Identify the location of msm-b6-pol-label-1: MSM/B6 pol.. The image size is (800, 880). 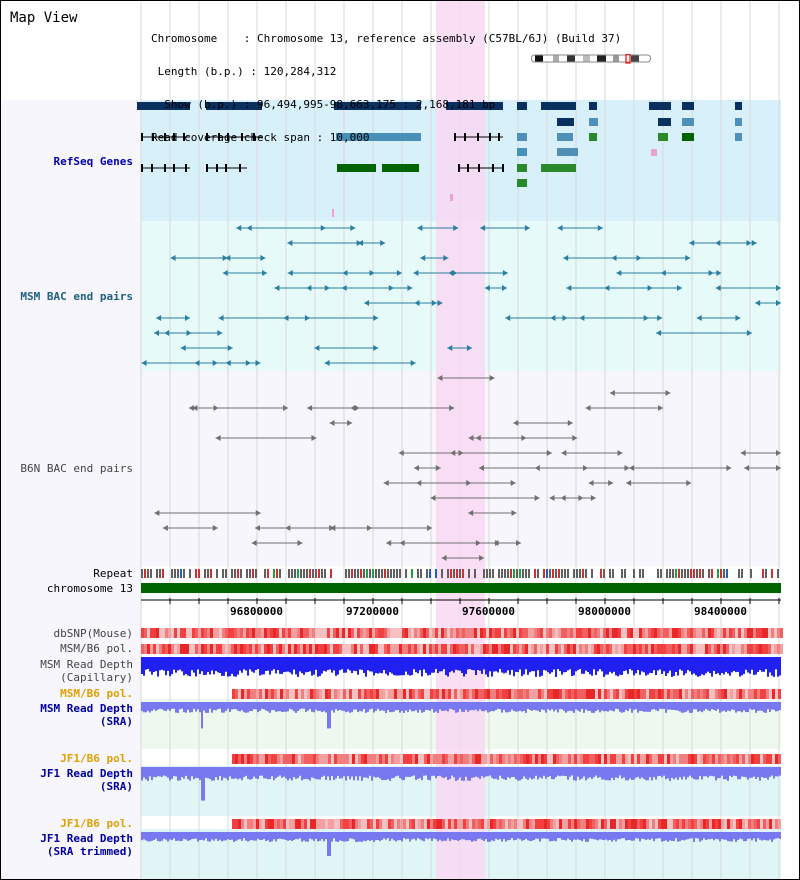
(96, 648).